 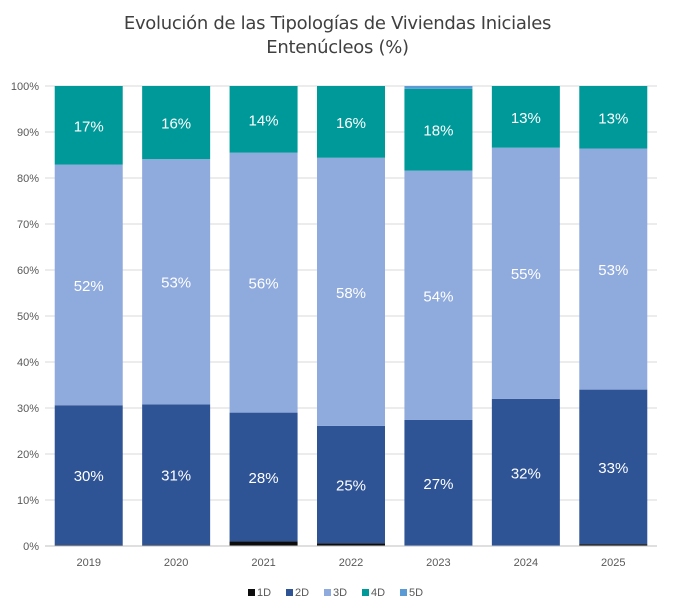 What do you see at coordinates (28, 455) in the screenshot?
I see `y-tick-label: 20%` at bounding box center [28, 455].